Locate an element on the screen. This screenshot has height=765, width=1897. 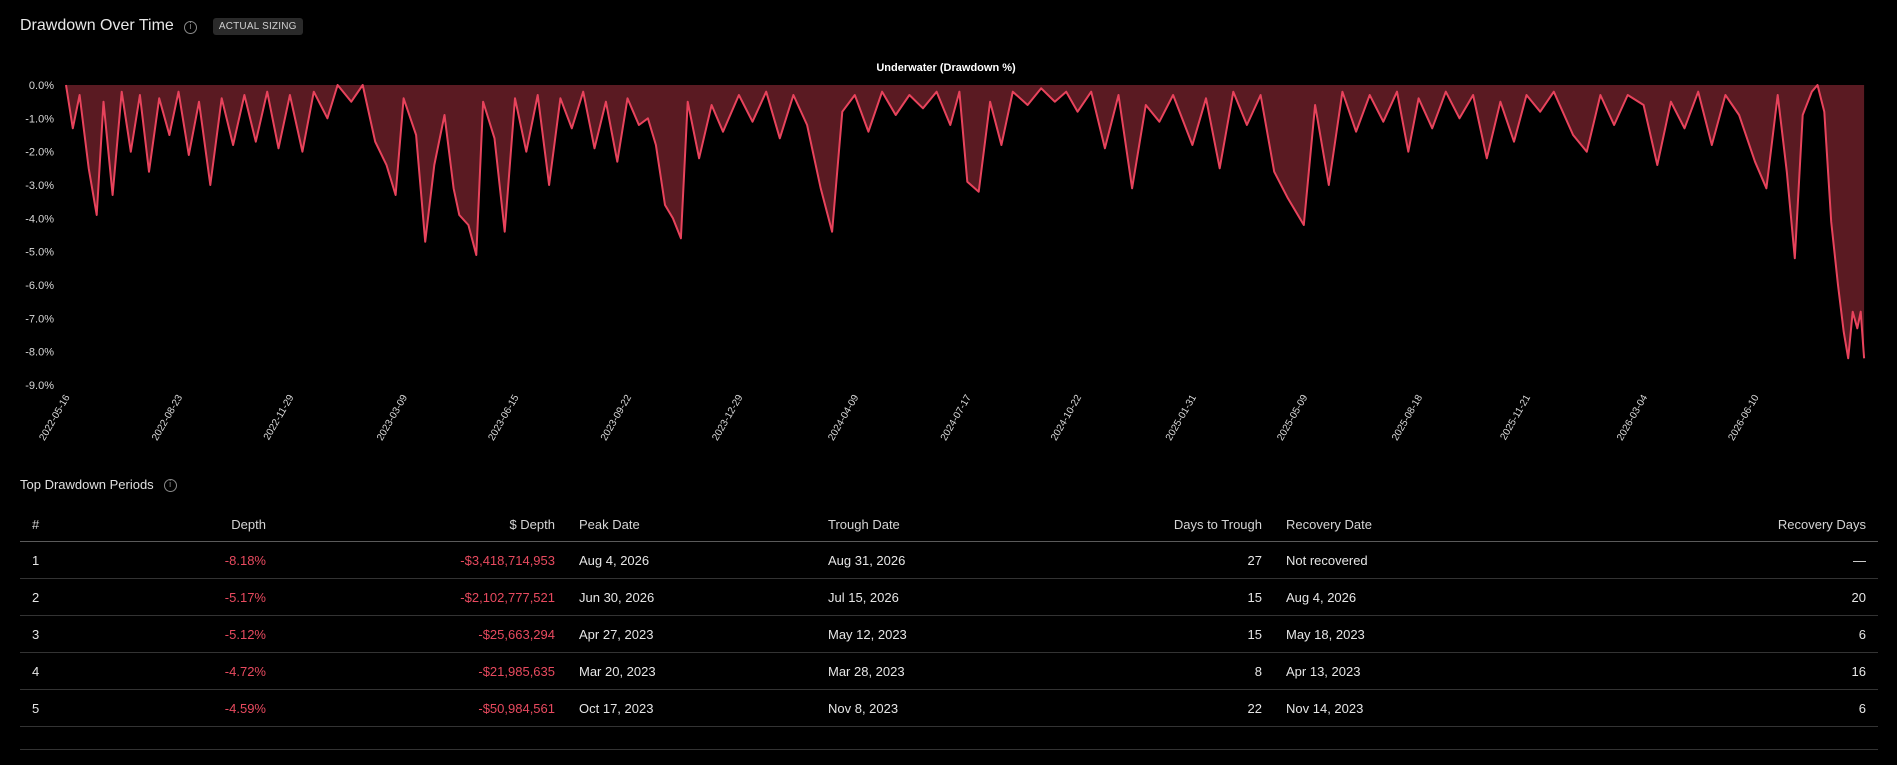
col-header-dollar-depth: $ Depth is located at coordinates (422, 525).